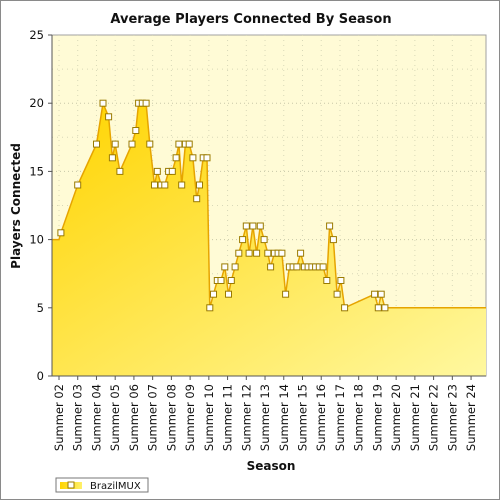  Describe the element at coordinates (96, 417) in the screenshot. I see `x-tick-label: Summer 04` at that location.